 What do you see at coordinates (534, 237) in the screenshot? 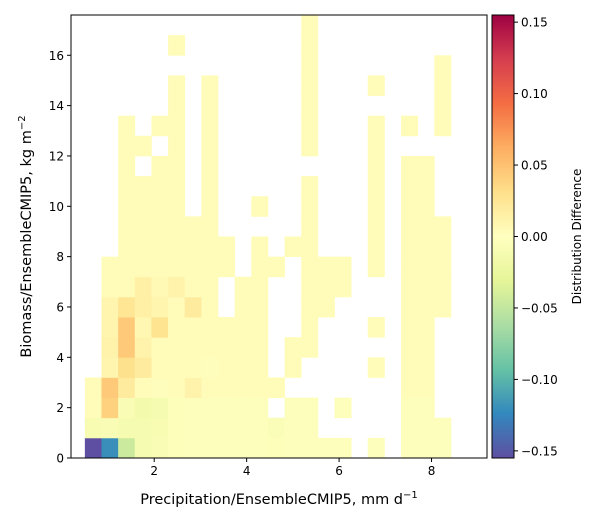
I see `colorbar-tick-label: 0.00` at bounding box center [534, 237].